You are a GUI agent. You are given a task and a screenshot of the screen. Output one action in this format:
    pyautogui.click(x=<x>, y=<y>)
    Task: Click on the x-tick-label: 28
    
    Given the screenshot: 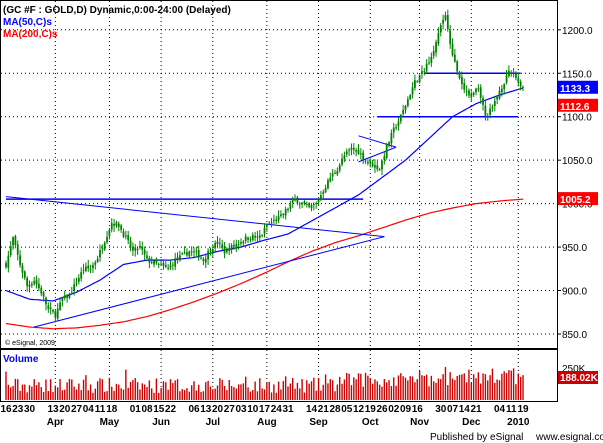 What is the action you would take?
    pyautogui.click(x=335, y=409)
    